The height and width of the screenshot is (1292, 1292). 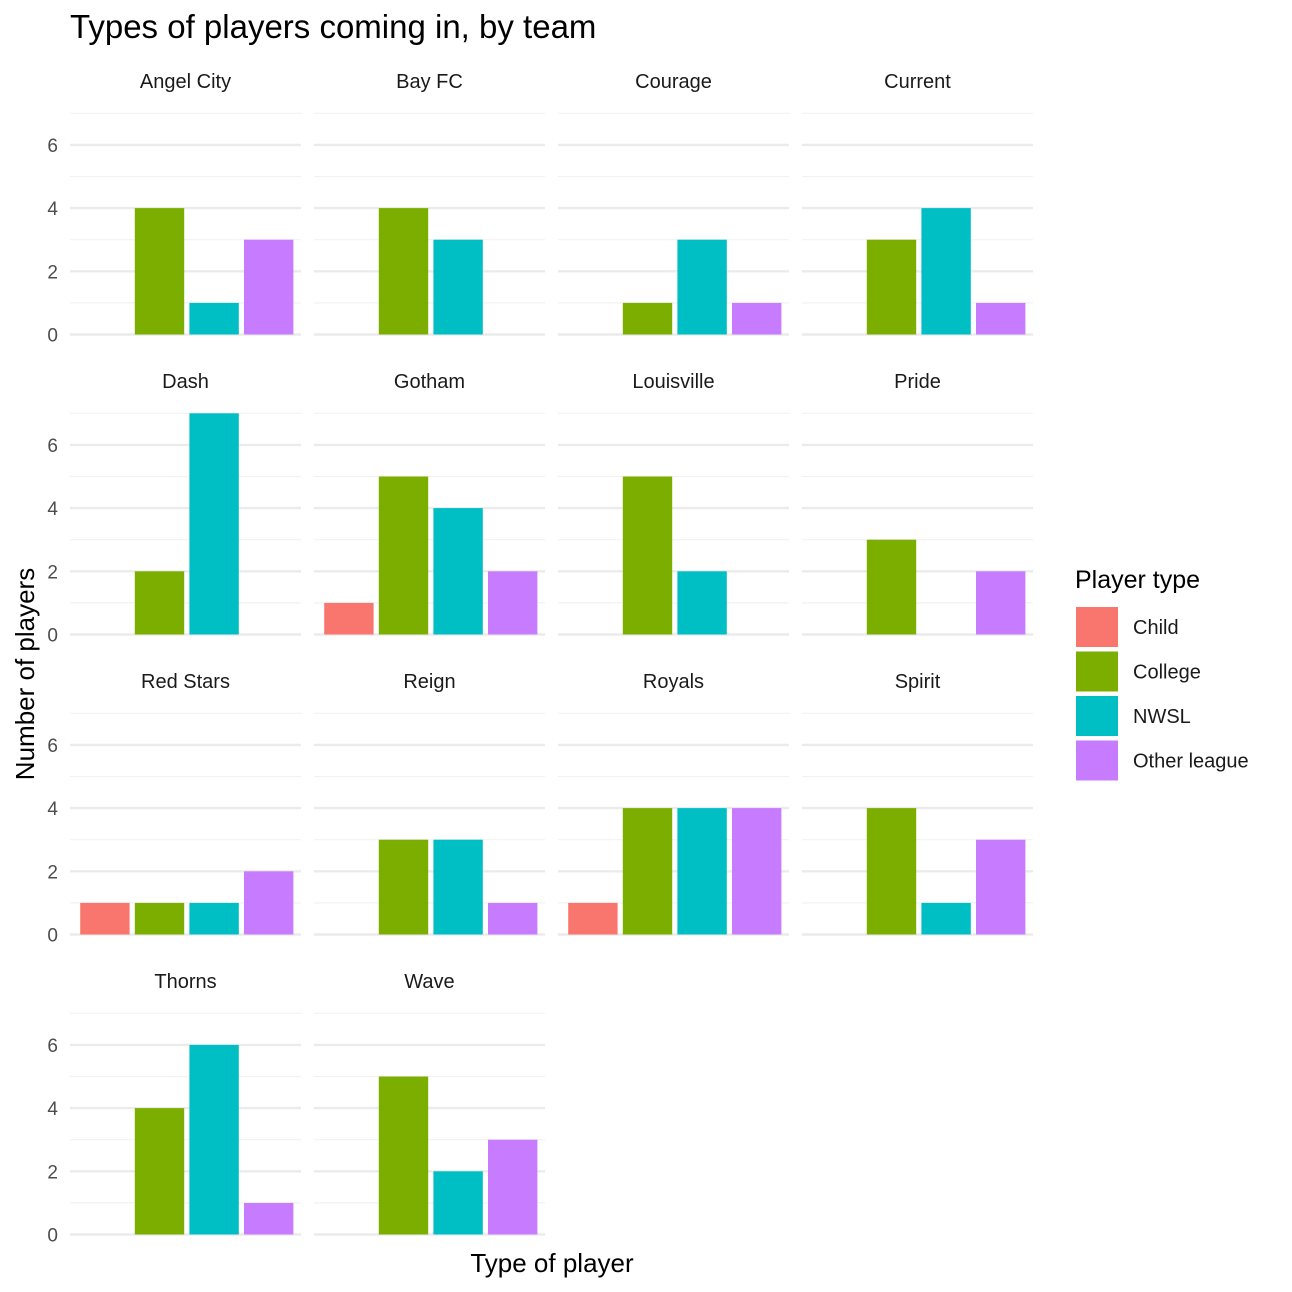 What do you see at coordinates (673, 803) in the screenshot?
I see `facet-panel: Royals` at bounding box center [673, 803].